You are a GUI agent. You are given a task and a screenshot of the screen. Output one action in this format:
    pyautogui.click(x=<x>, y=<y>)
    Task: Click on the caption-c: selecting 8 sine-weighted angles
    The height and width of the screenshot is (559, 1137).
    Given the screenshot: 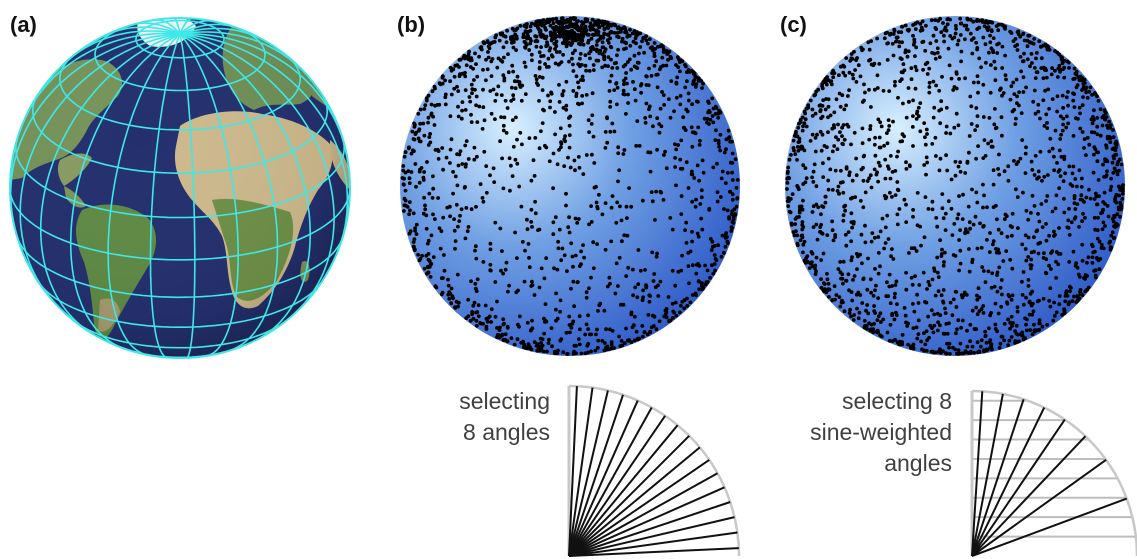 What is the action you would take?
    pyautogui.click(x=866, y=432)
    